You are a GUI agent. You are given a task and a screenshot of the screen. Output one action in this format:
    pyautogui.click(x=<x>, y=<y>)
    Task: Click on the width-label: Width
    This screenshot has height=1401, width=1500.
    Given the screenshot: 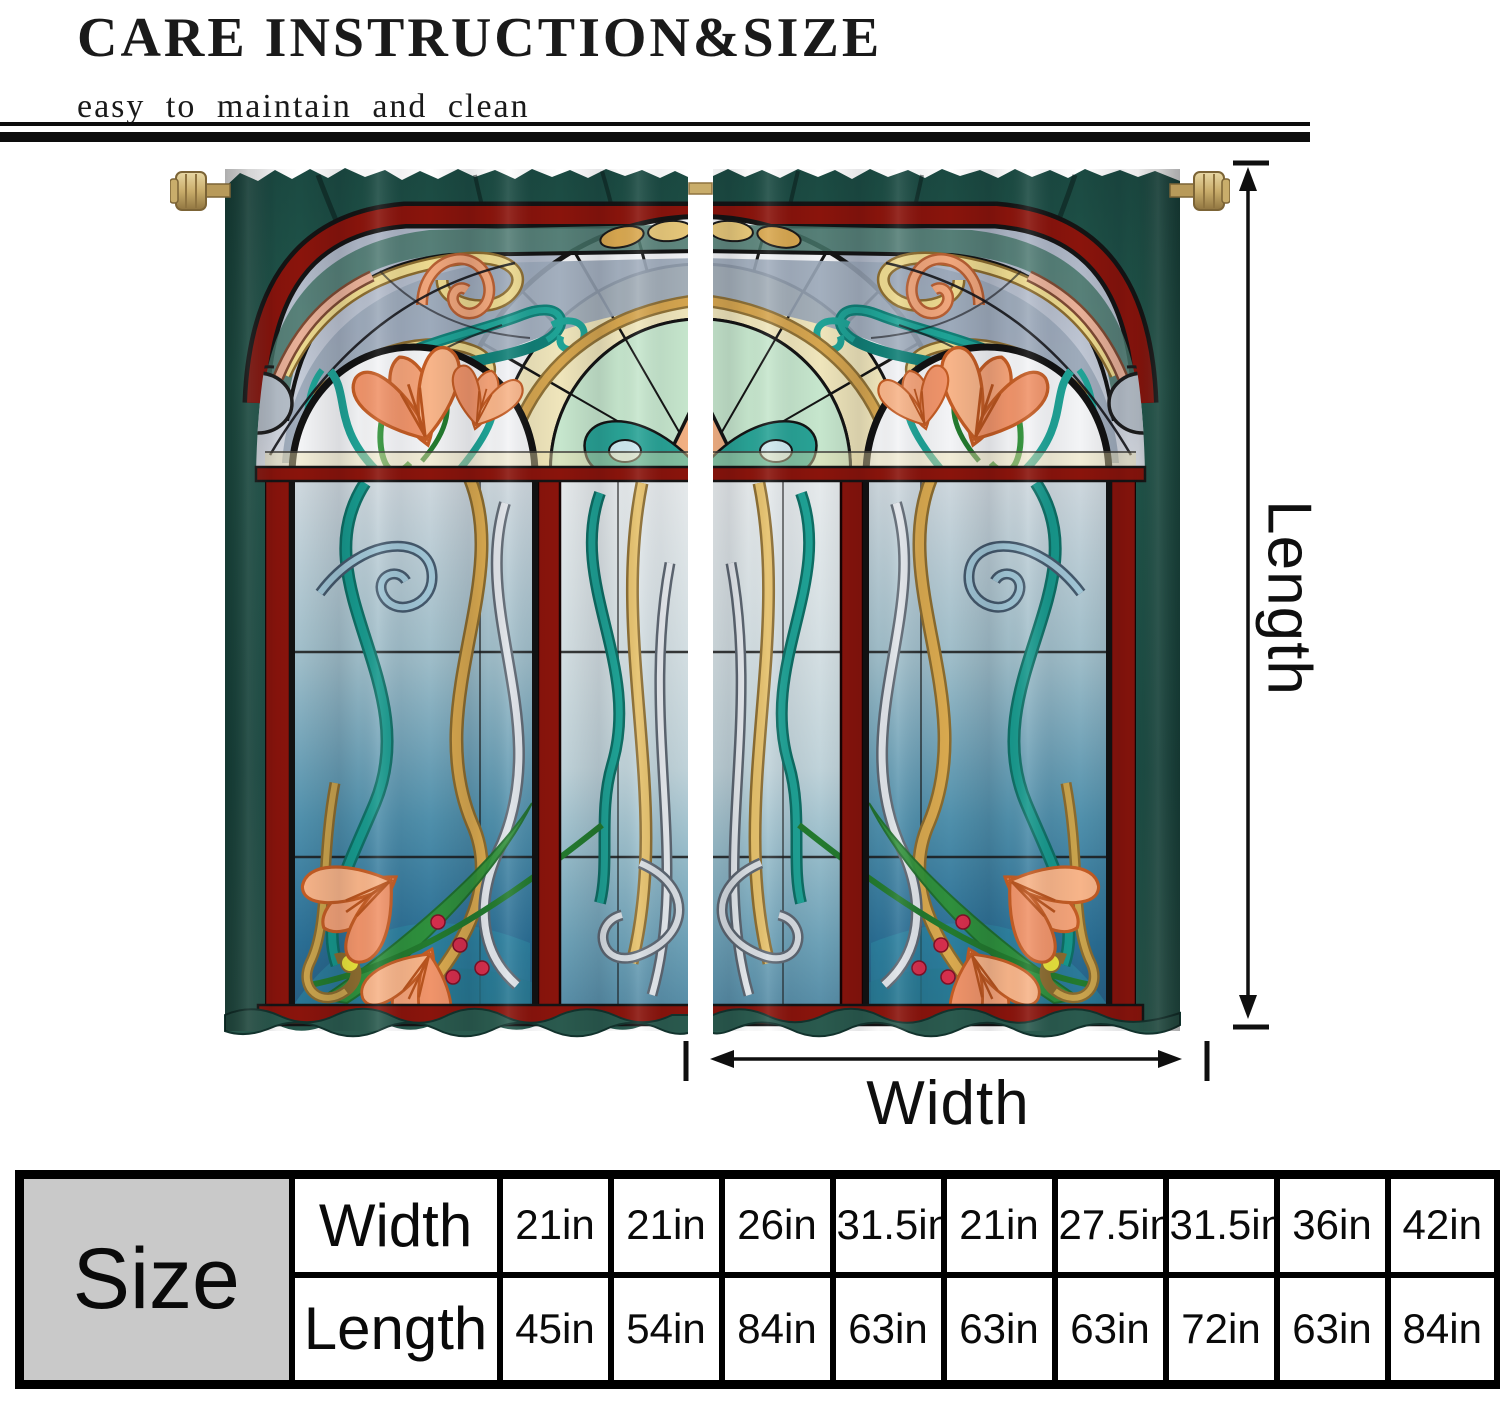 What is the action you would take?
    pyautogui.click(x=948, y=1103)
    